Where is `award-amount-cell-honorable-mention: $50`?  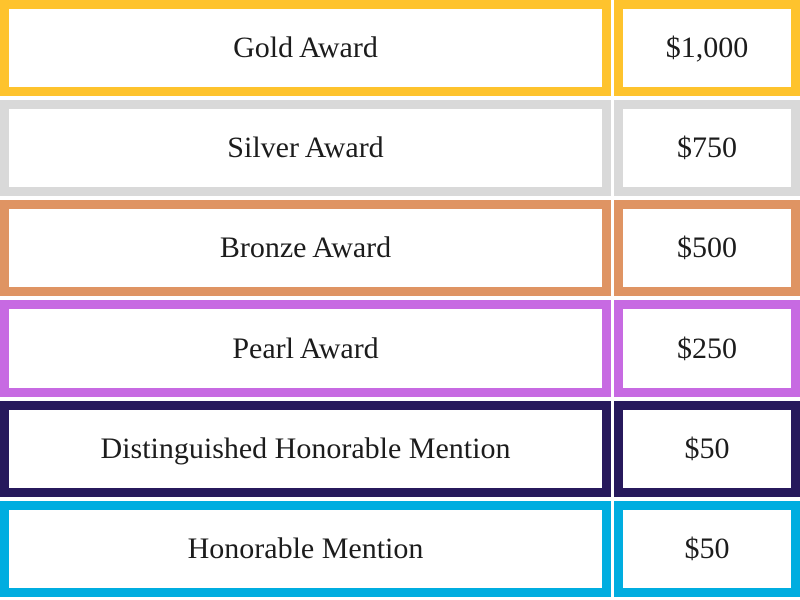 award-amount-cell-honorable-mention: $50 is located at coordinates (707, 548).